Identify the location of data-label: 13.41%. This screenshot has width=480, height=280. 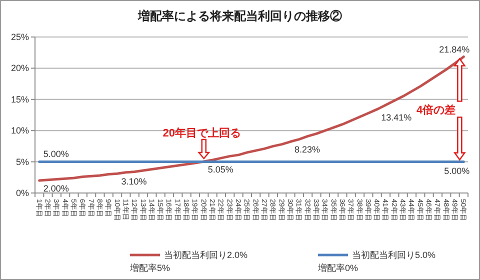
(396, 117).